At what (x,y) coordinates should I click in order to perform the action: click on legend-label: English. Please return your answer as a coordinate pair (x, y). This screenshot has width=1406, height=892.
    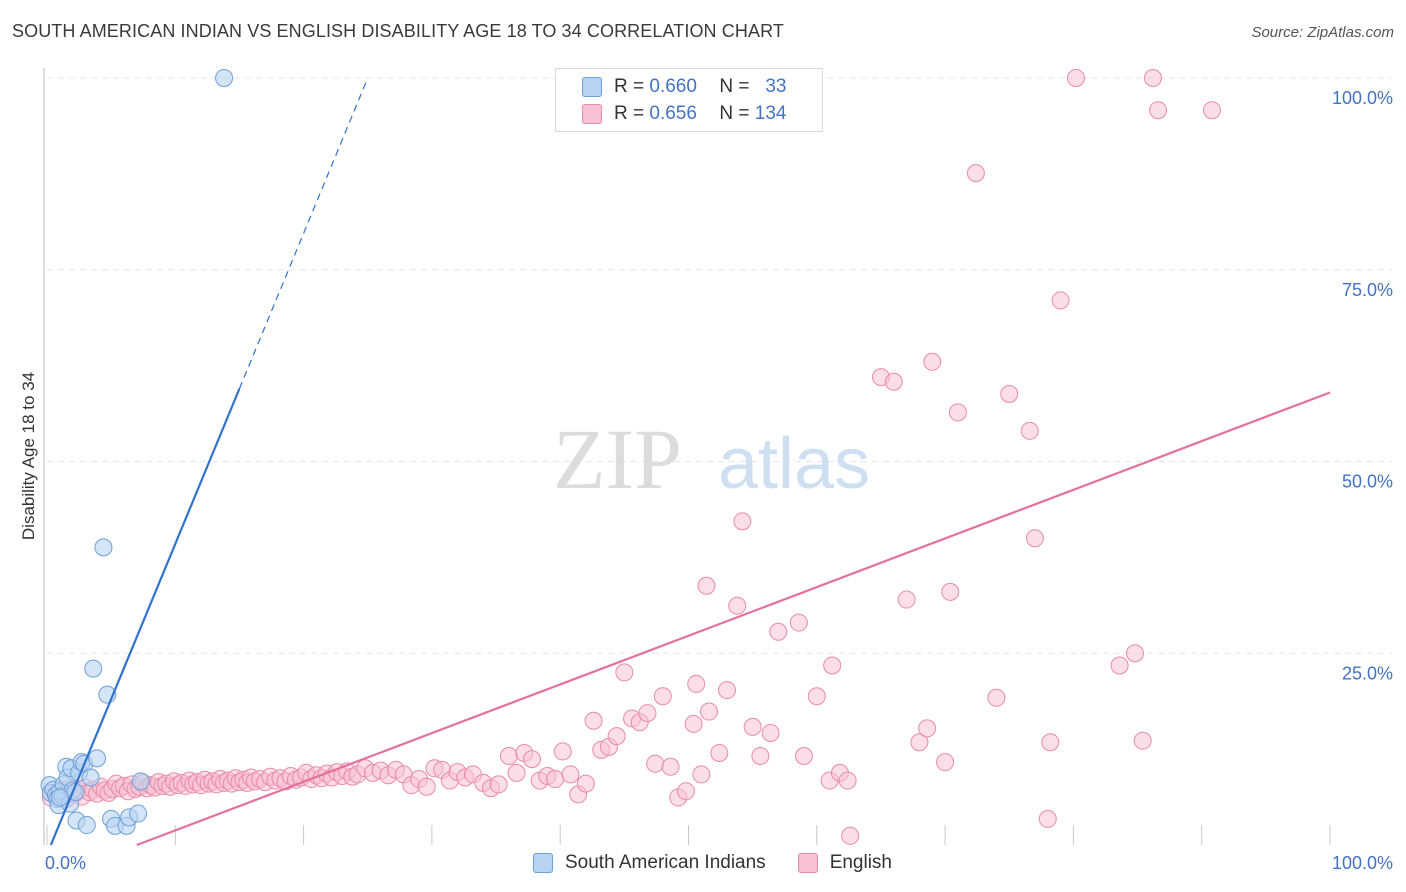
    Looking at the image, I should click on (861, 862).